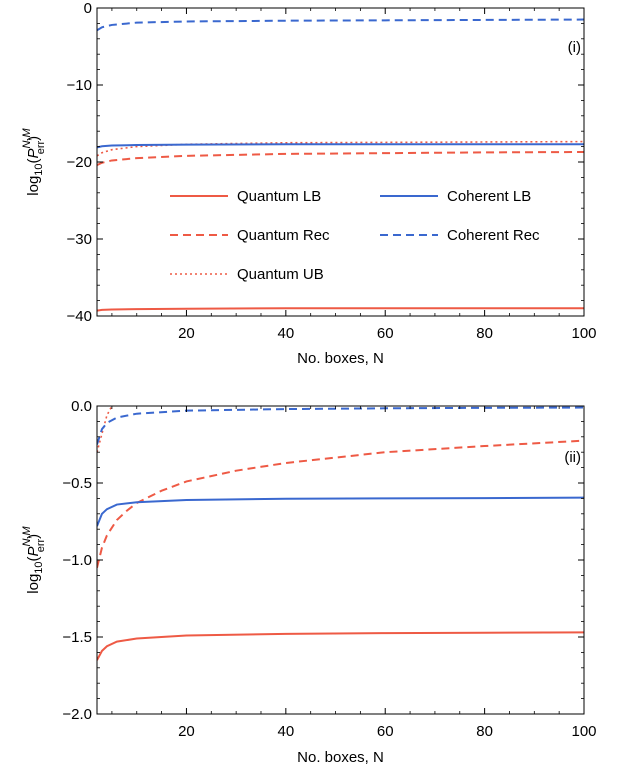  Describe the element at coordinates (79, 162) in the screenshot. I see `y-tick-label: −20` at that location.